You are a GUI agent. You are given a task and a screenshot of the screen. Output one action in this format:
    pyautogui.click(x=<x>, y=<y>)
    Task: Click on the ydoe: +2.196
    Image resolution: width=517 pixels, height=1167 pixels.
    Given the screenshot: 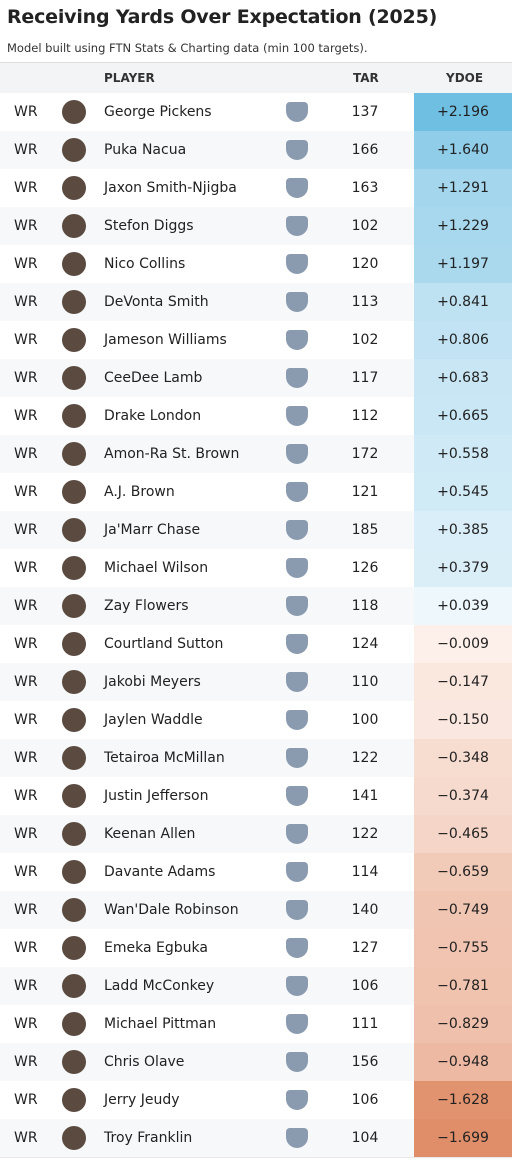 What is the action you would take?
    pyautogui.click(x=463, y=112)
    